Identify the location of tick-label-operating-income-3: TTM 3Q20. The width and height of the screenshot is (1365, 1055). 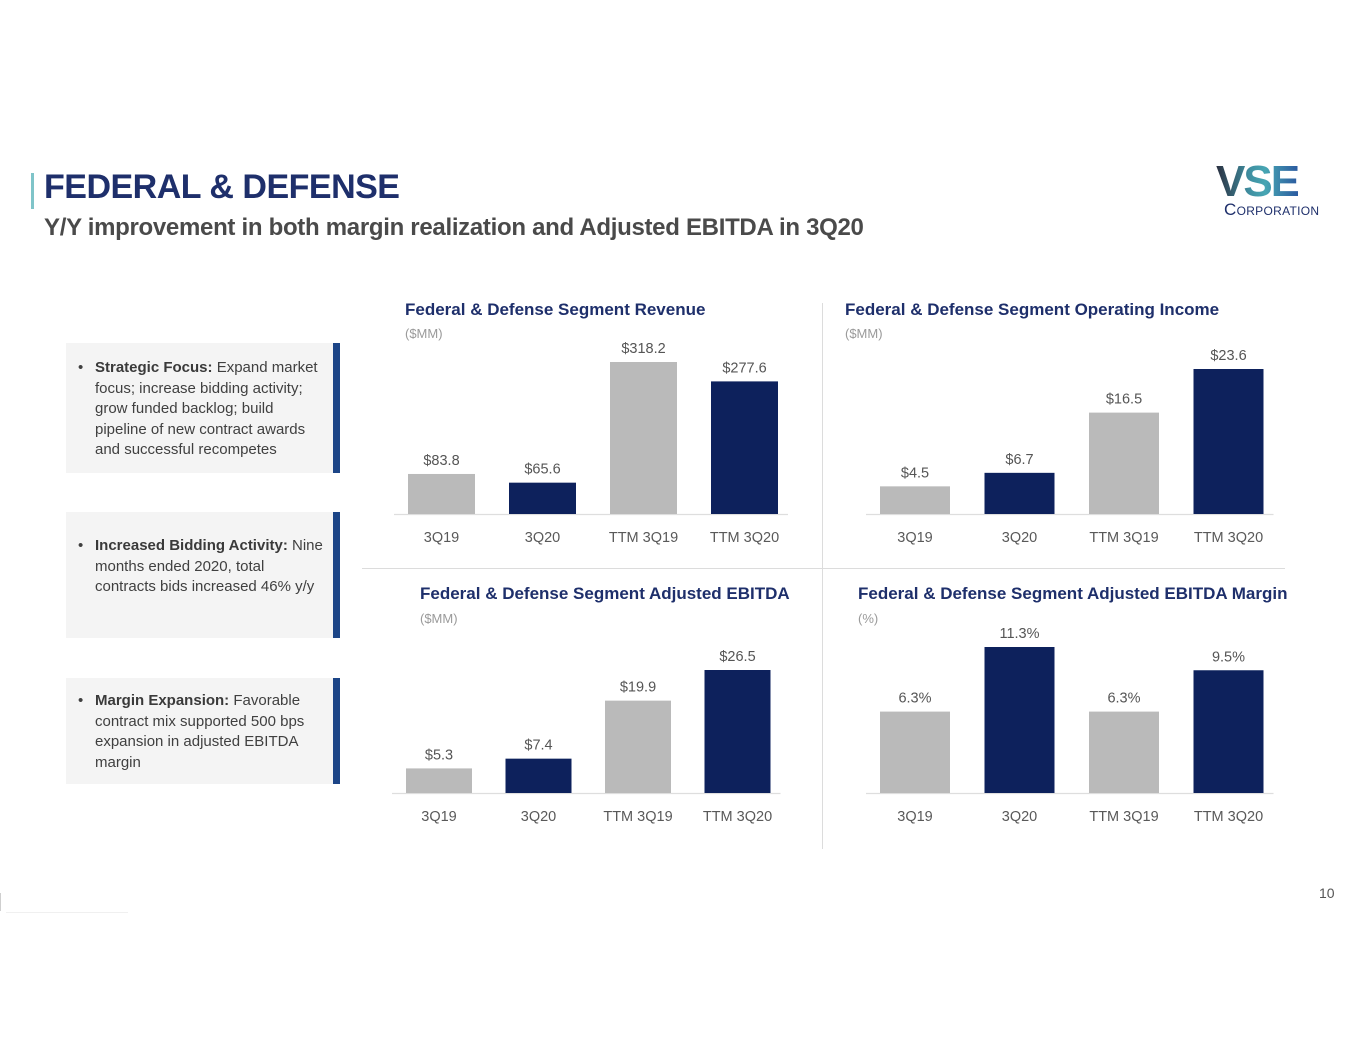
(1228, 538).